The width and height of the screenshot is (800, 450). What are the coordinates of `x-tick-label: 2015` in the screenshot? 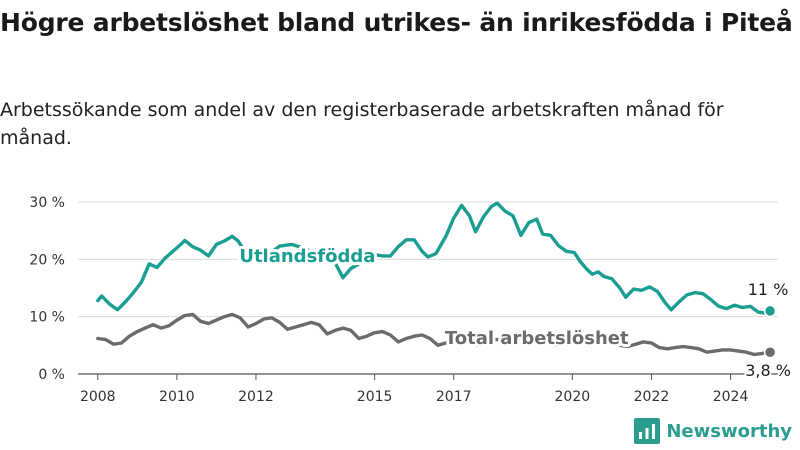 It's located at (375, 397).